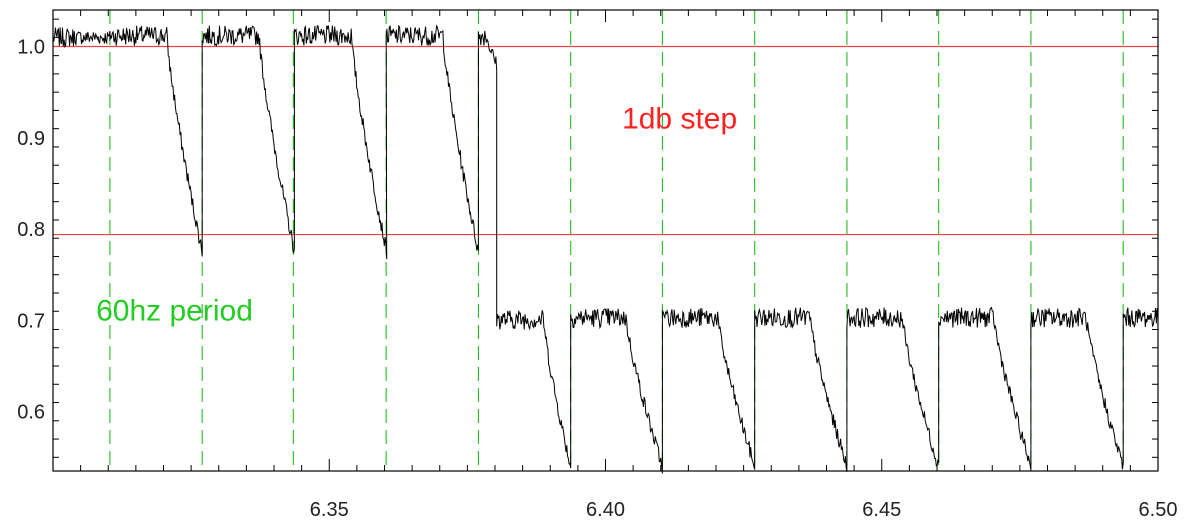  What do you see at coordinates (329, 510) in the screenshot?
I see `x-tick-label: 6.35` at bounding box center [329, 510].